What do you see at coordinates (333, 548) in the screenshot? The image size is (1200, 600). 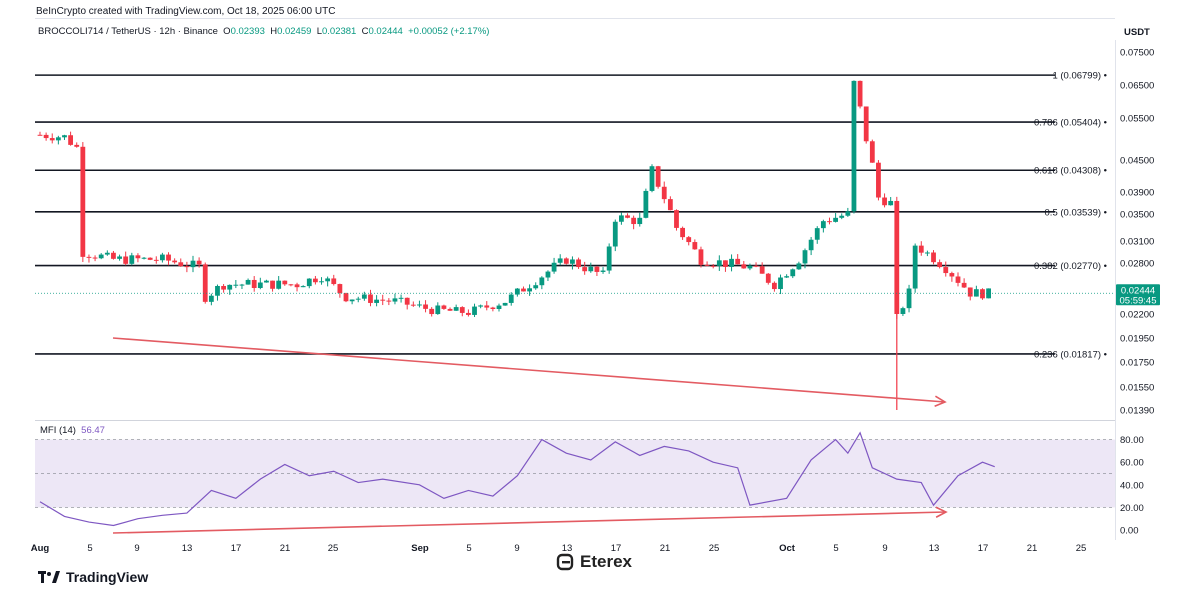 I see `time-tick-label: 25` at bounding box center [333, 548].